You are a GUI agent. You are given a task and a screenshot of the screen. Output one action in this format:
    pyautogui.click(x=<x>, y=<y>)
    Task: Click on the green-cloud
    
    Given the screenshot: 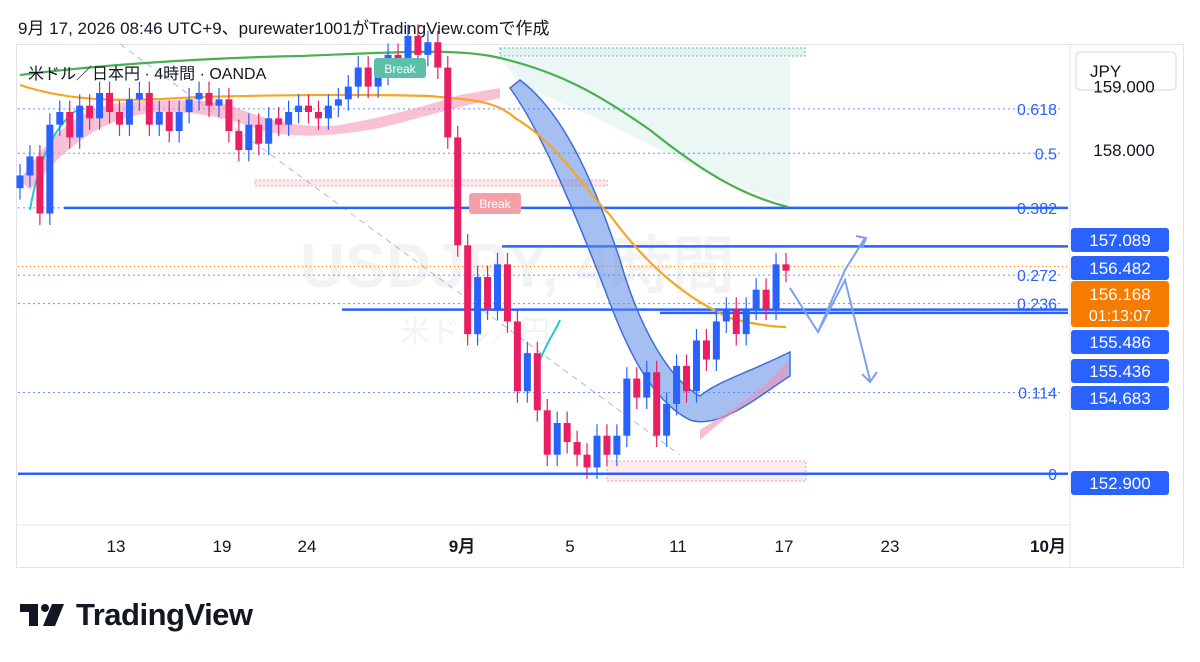 What is the action you would take?
    pyautogui.click(x=645, y=132)
    